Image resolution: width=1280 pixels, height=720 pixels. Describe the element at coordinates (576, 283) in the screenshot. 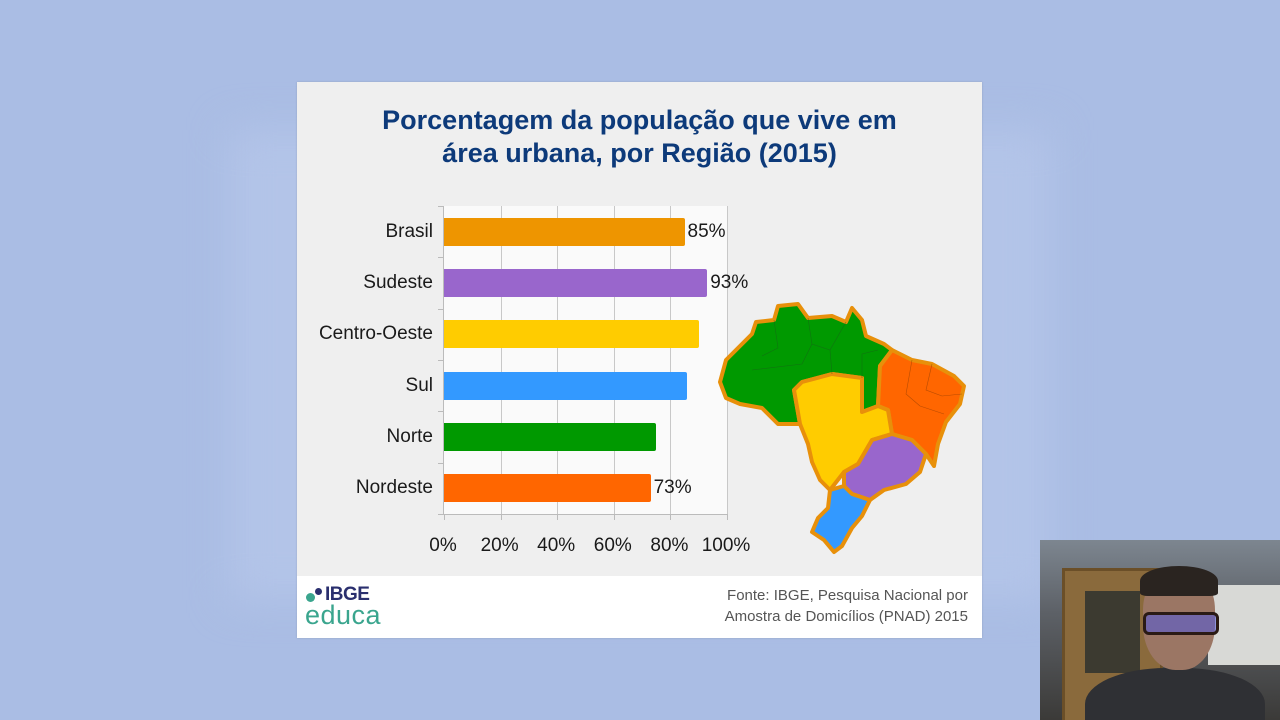

I see `bar-sudeste` at that location.